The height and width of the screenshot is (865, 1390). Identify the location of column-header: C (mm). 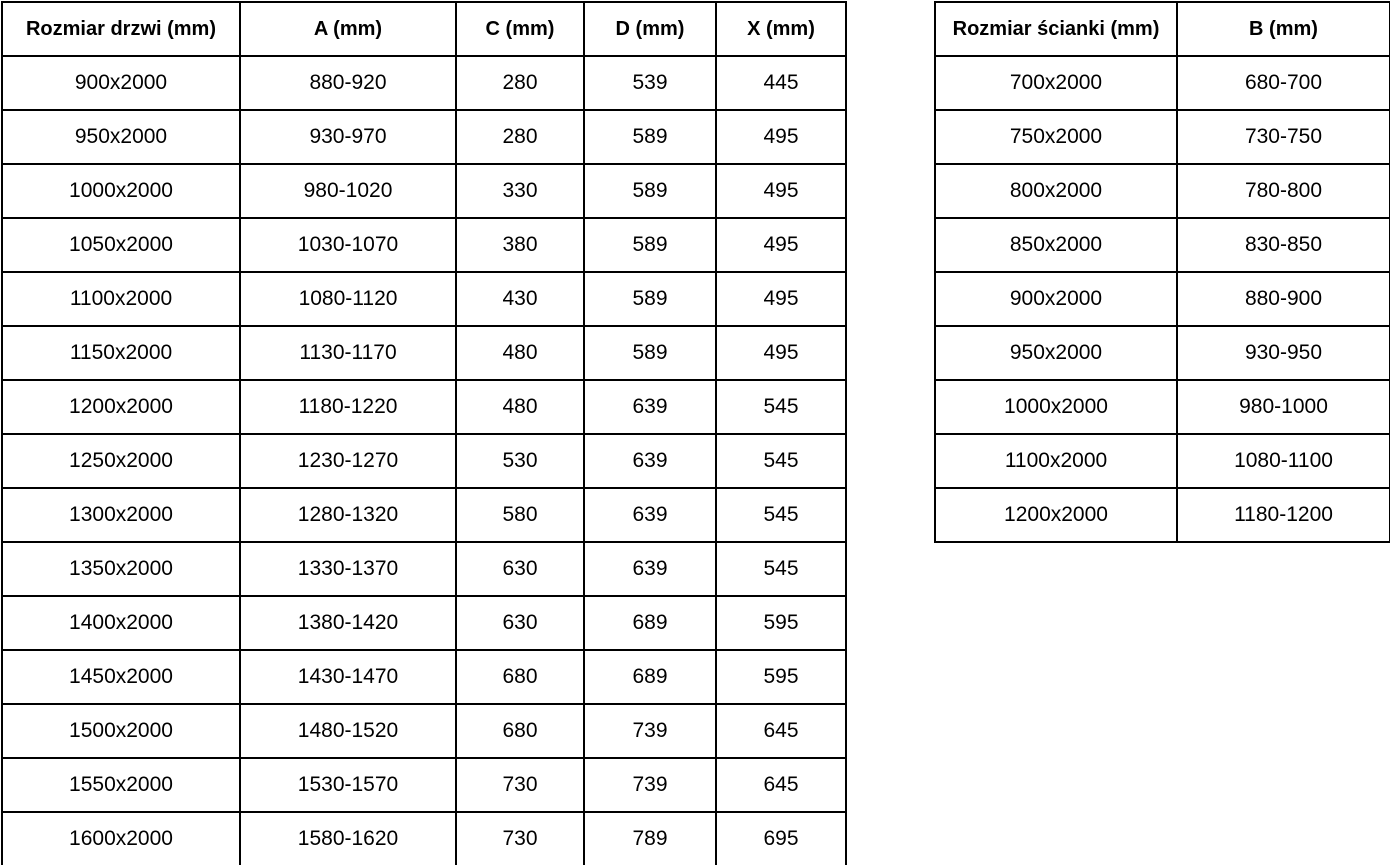
(520, 29).